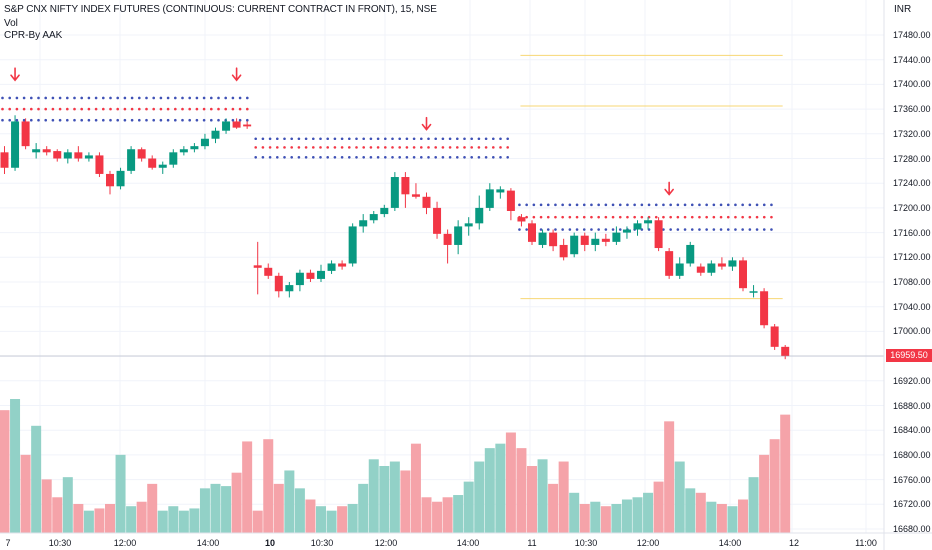  What do you see at coordinates (912, 84) in the screenshot?
I see `price-tick-label: 17400.00` at bounding box center [912, 84].